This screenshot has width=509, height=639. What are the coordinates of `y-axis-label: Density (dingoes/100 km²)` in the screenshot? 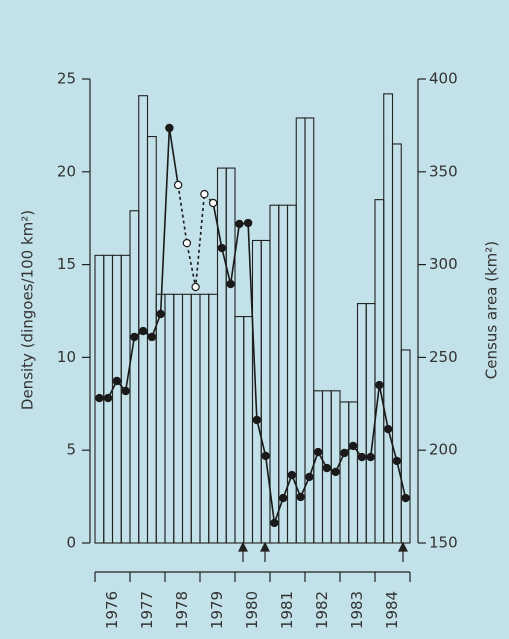 It's located at (28, 310).